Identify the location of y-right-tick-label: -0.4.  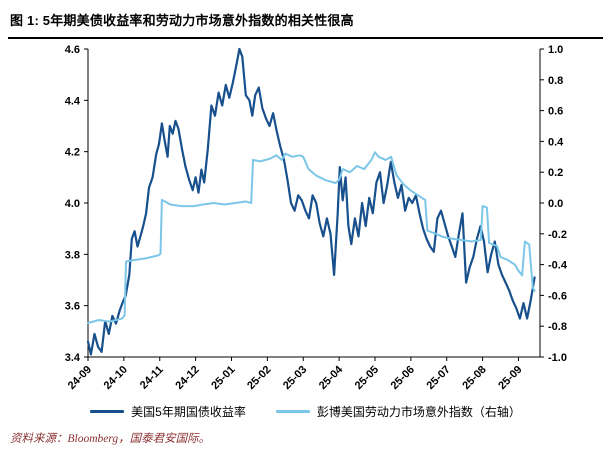
(558, 266).